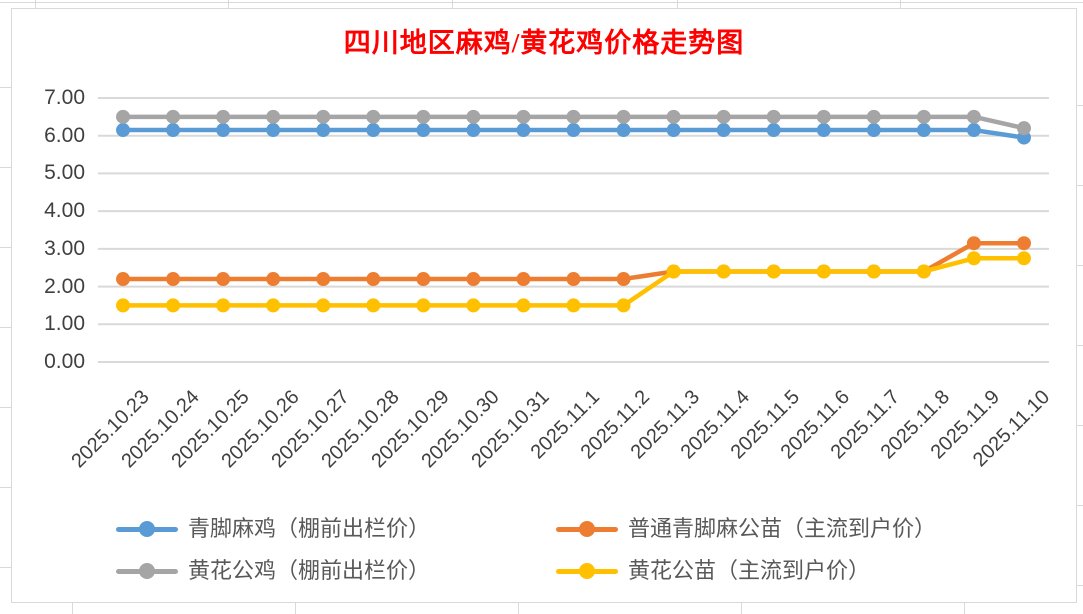 The height and width of the screenshot is (614, 1083). Describe the element at coordinates (147, 529) in the screenshot. I see `legend-key-qingjiao-maji-icon` at that location.